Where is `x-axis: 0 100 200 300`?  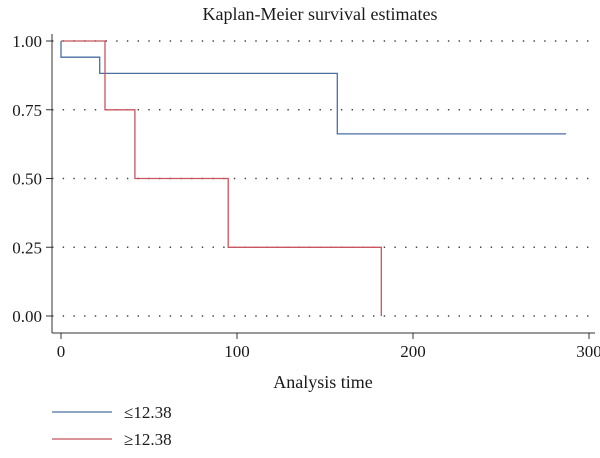 x-axis: 0 100 200 300 is located at coordinates (326, 346).